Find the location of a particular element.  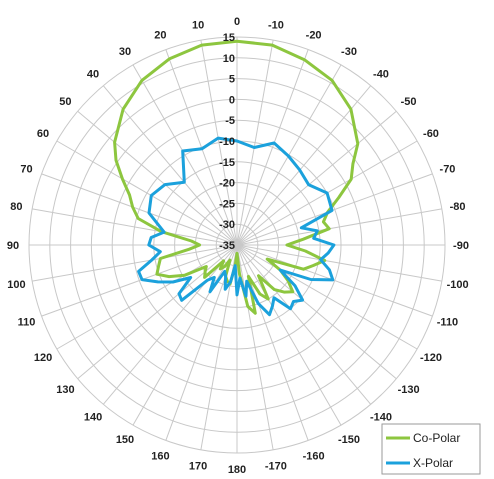

angle-tick-label: -60 is located at coordinates (431, 134).